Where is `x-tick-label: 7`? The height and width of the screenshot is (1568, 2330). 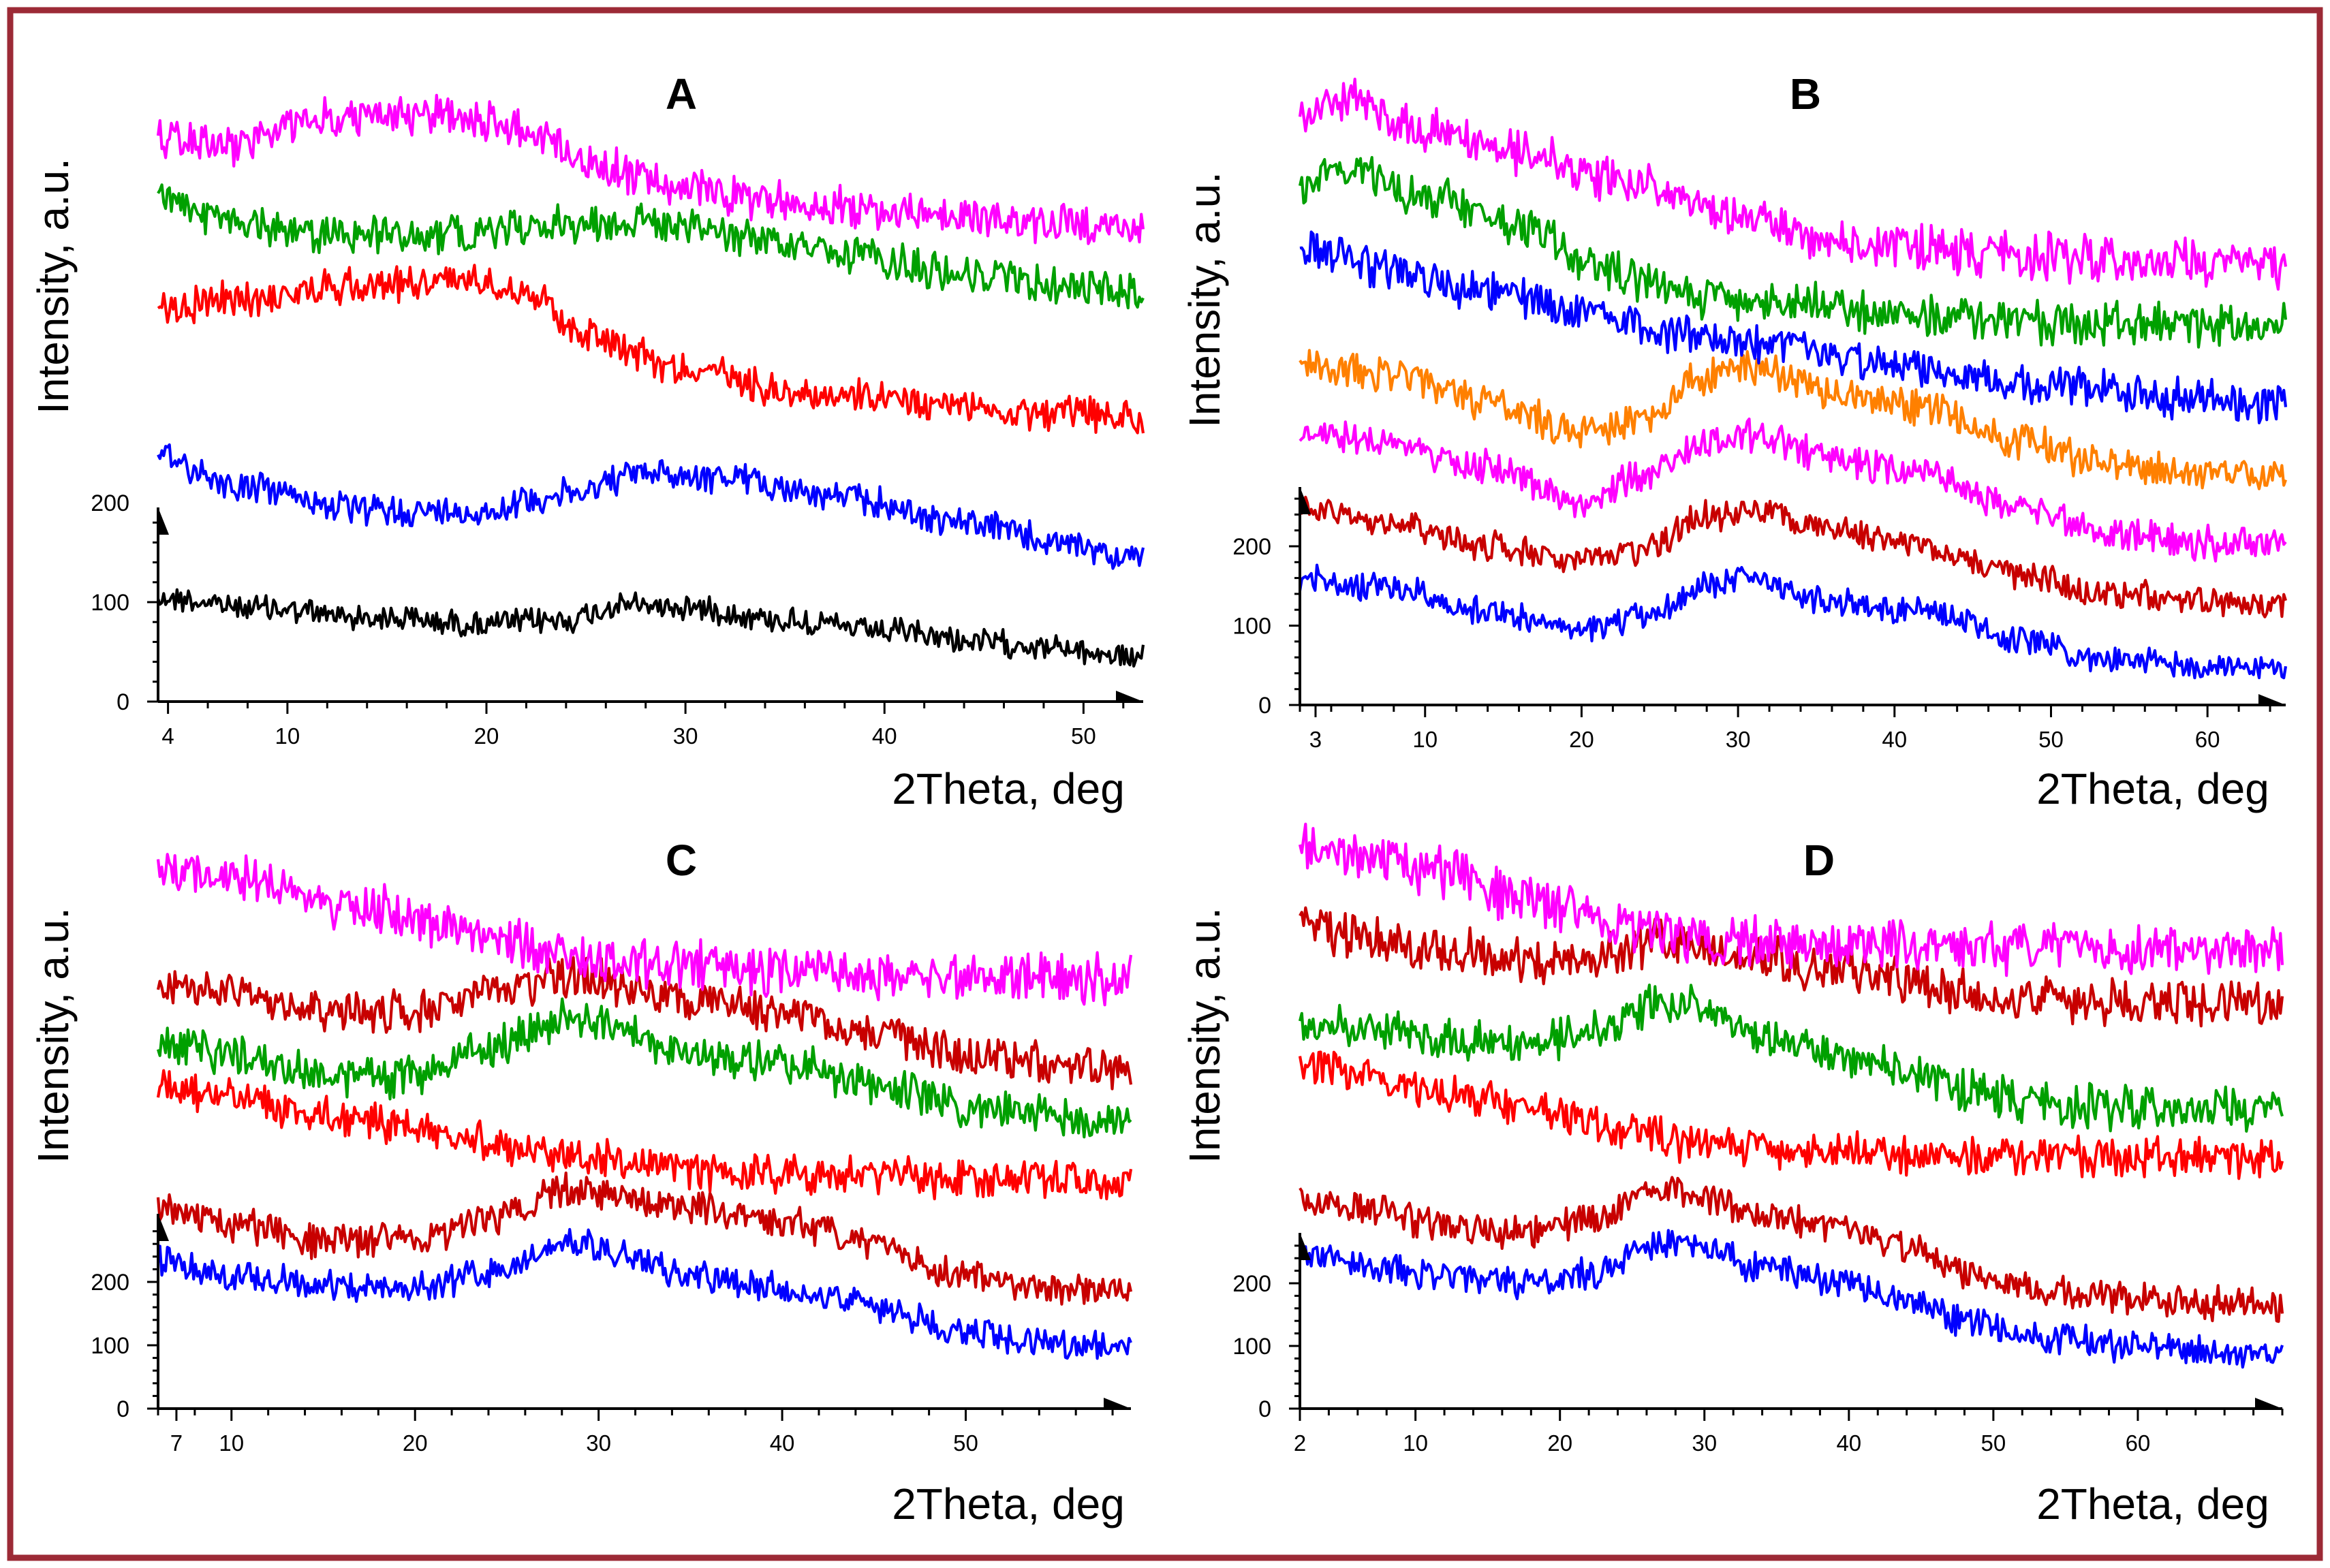
x-tick-label: 7 is located at coordinates (176, 1443).